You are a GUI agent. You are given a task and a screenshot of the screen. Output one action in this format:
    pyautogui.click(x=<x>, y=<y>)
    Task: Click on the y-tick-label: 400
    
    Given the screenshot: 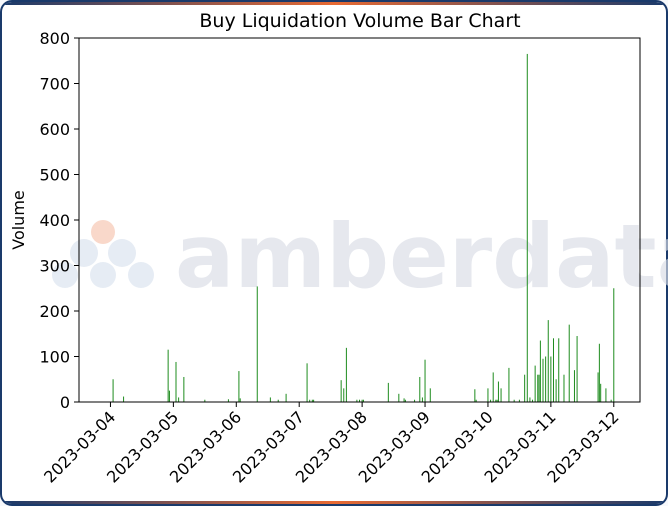 What is the action you would take?
    pyautogui.click(x=54, y=220)
    